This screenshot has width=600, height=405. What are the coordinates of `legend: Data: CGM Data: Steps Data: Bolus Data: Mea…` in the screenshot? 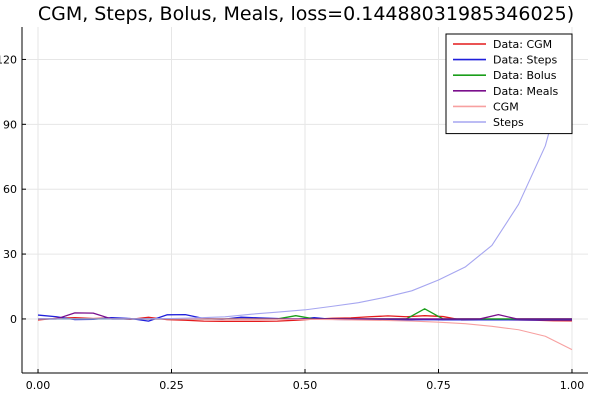 It's located at (509, 84).